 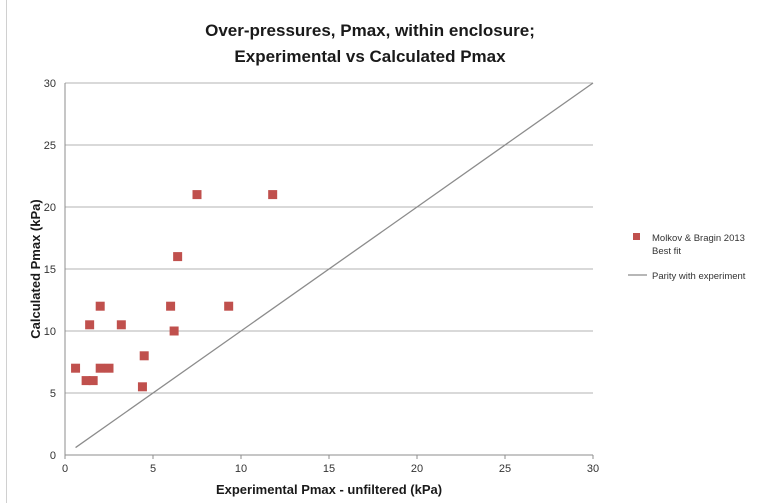 I want to click on y-tick-label-20: 20, so click(x=50, y=208).